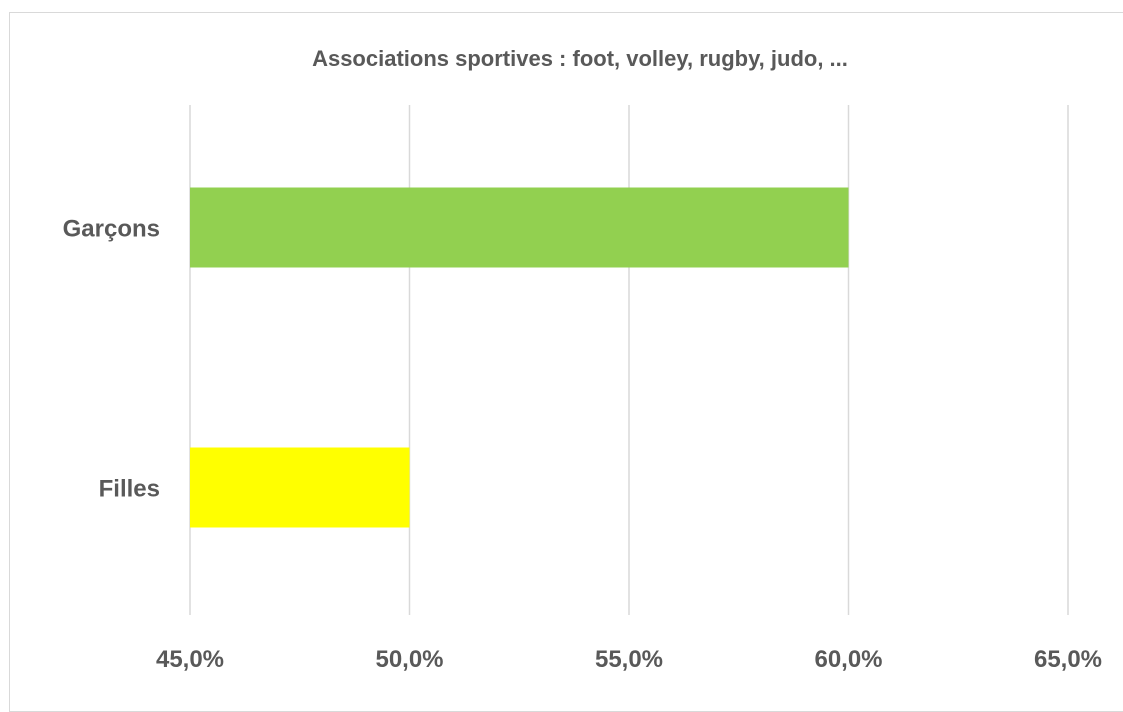 Image resolution: width=1123 pixels, height=712 pixels. Describe the element at coordinates (111, 229) in the screenshot. I see `category-label: Garçons` at that location.